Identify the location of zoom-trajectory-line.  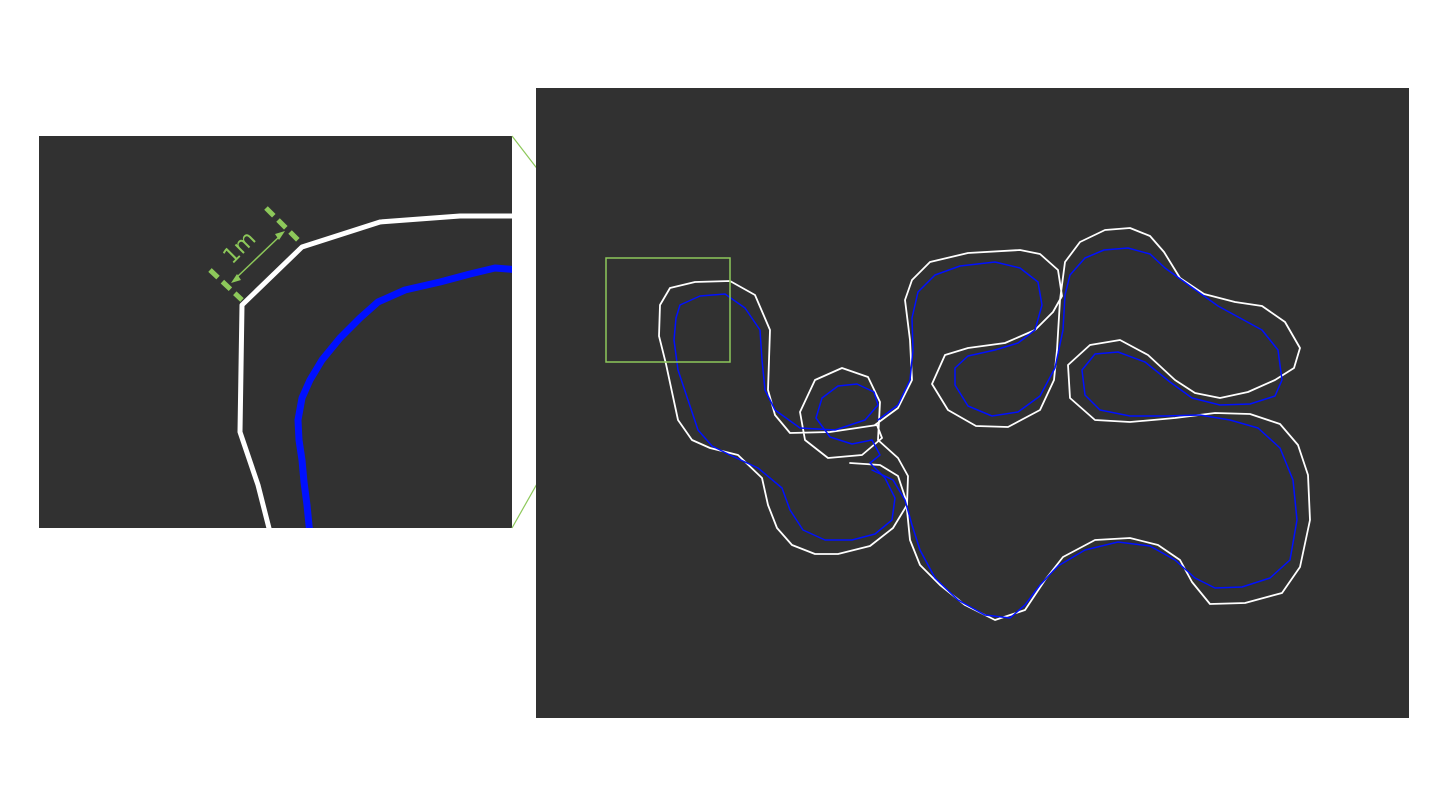
(403, 396).